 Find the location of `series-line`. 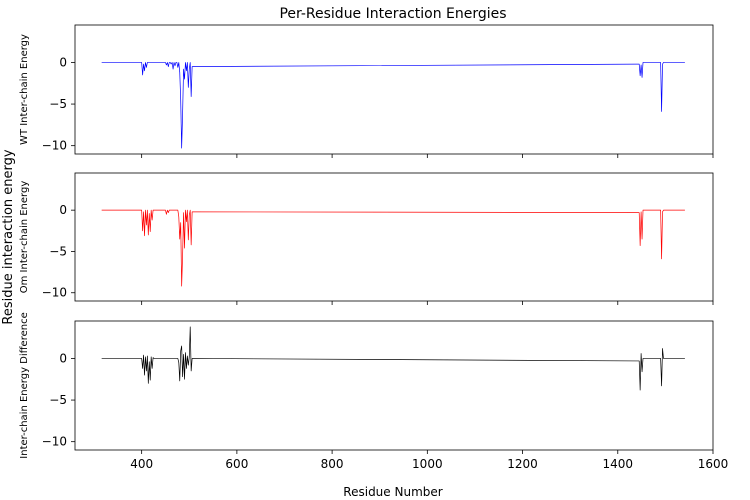

series-line is located at coordinates (393, 358).